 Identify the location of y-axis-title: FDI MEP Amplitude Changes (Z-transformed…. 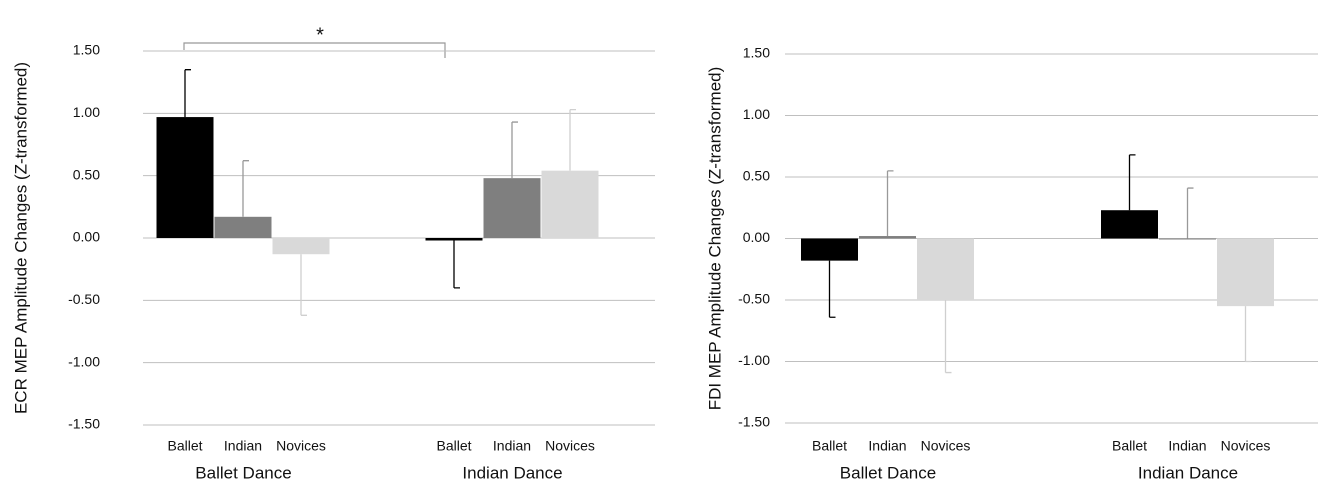
(714, 239).